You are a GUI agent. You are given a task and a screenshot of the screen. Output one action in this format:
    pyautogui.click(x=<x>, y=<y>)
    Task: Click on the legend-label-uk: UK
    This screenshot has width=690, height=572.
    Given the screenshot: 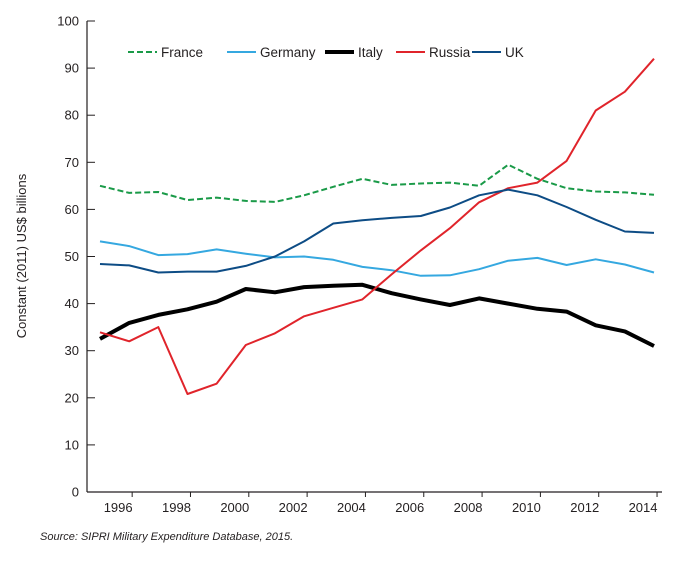 What is the action you would take?
    pyautogui.click(x=514, y=52)
    